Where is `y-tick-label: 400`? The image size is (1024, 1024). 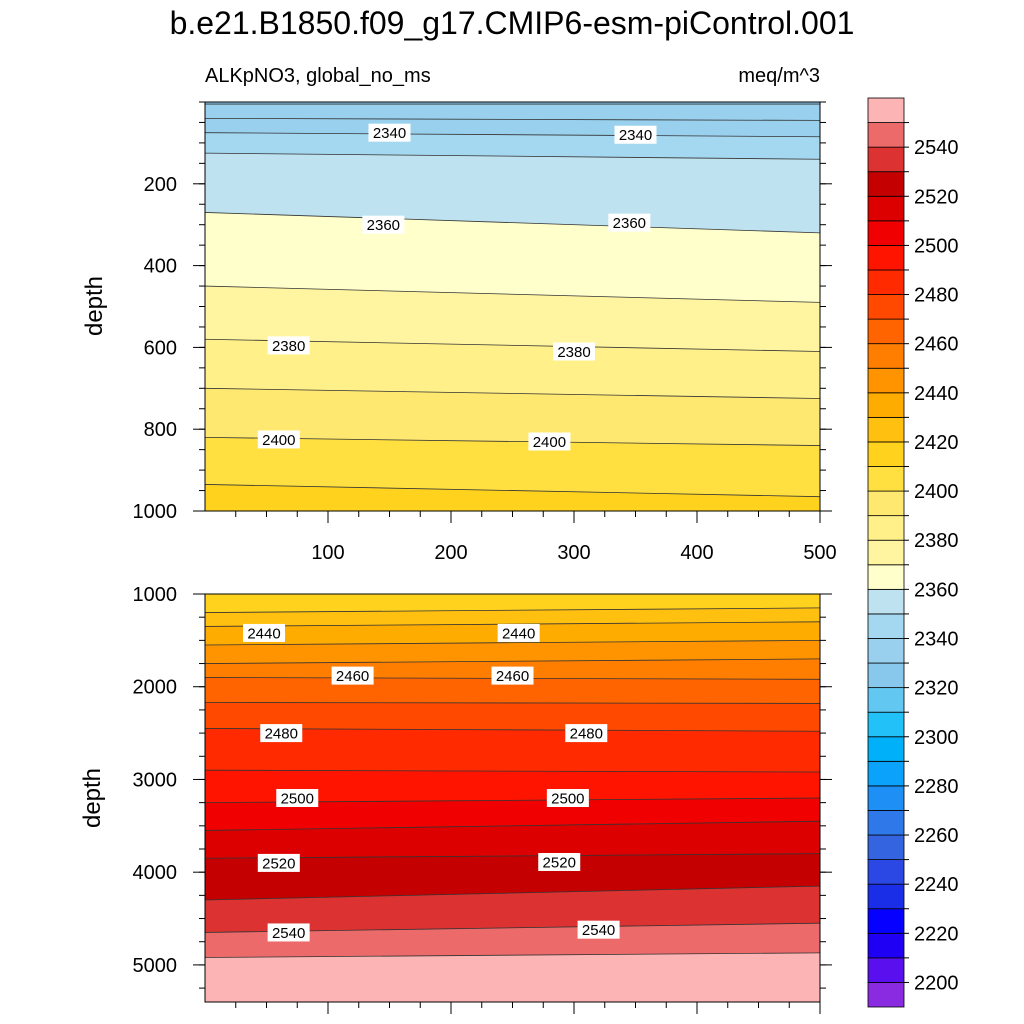
y-tick-label: 400 is located at coordinates (160, 267).